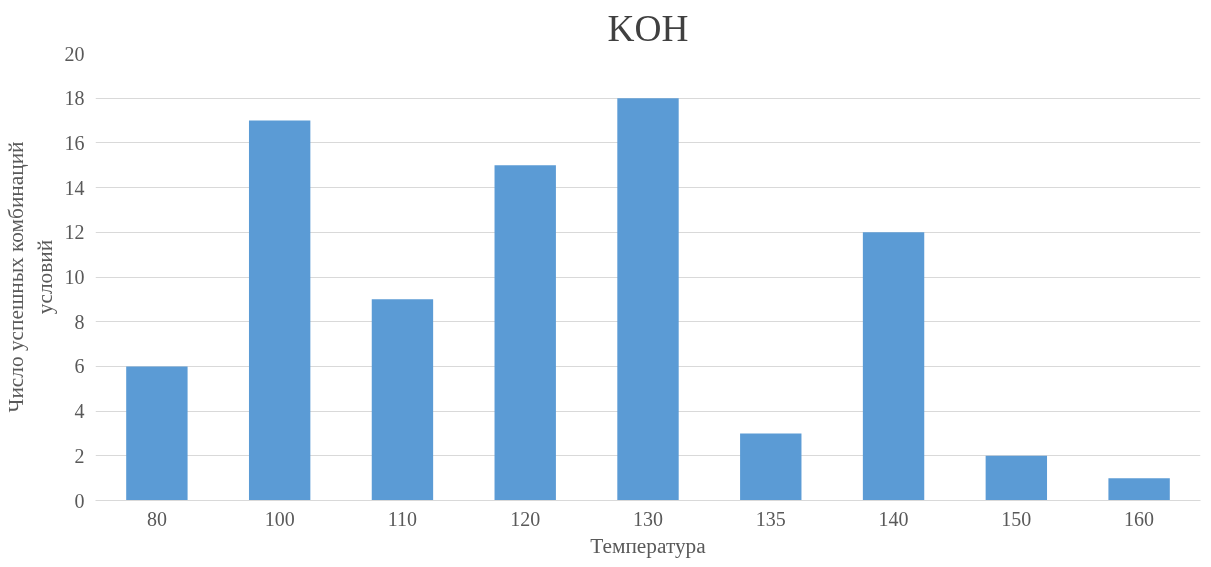  Describe the element at coordinates (74, 187) in the screenshot. I see `y-tick-label: 14` at that location.